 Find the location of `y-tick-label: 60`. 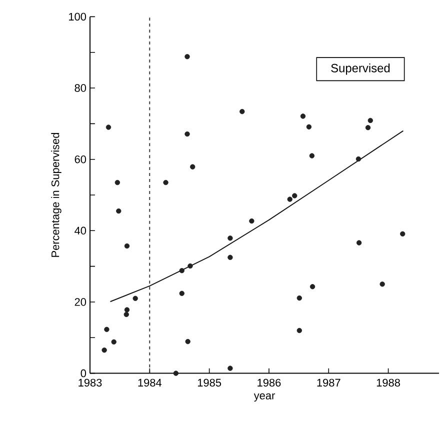

y-tick-label: 60 is located at coordinates (80, 159).